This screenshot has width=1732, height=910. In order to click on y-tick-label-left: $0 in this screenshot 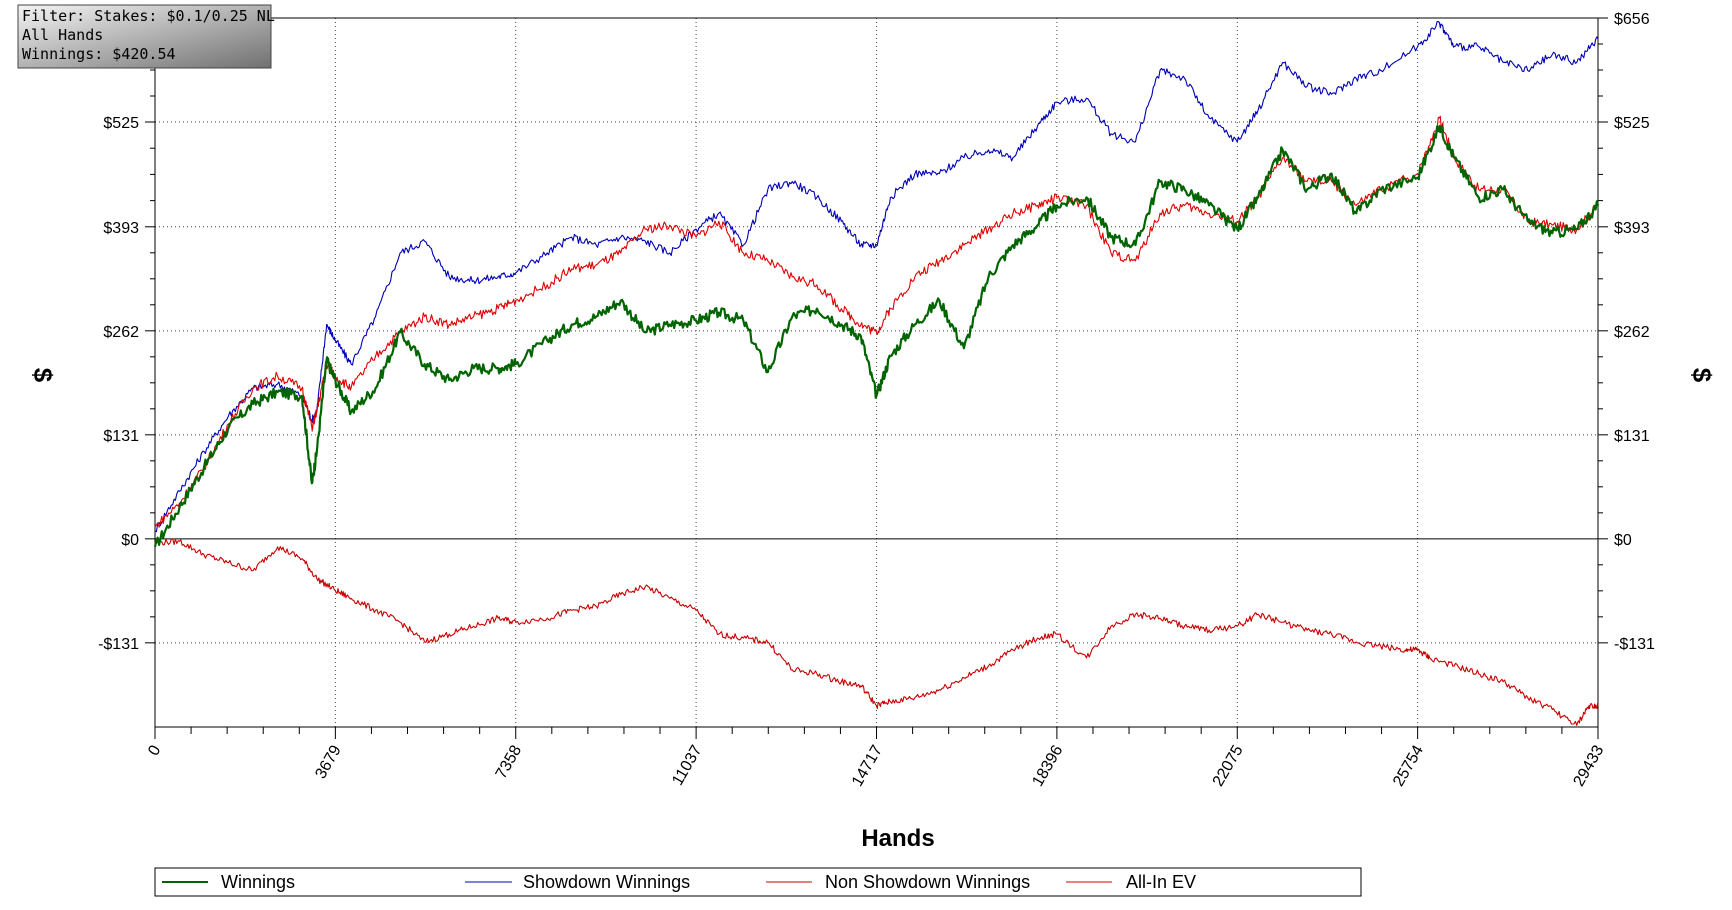, I will do `click(130, 540)`.